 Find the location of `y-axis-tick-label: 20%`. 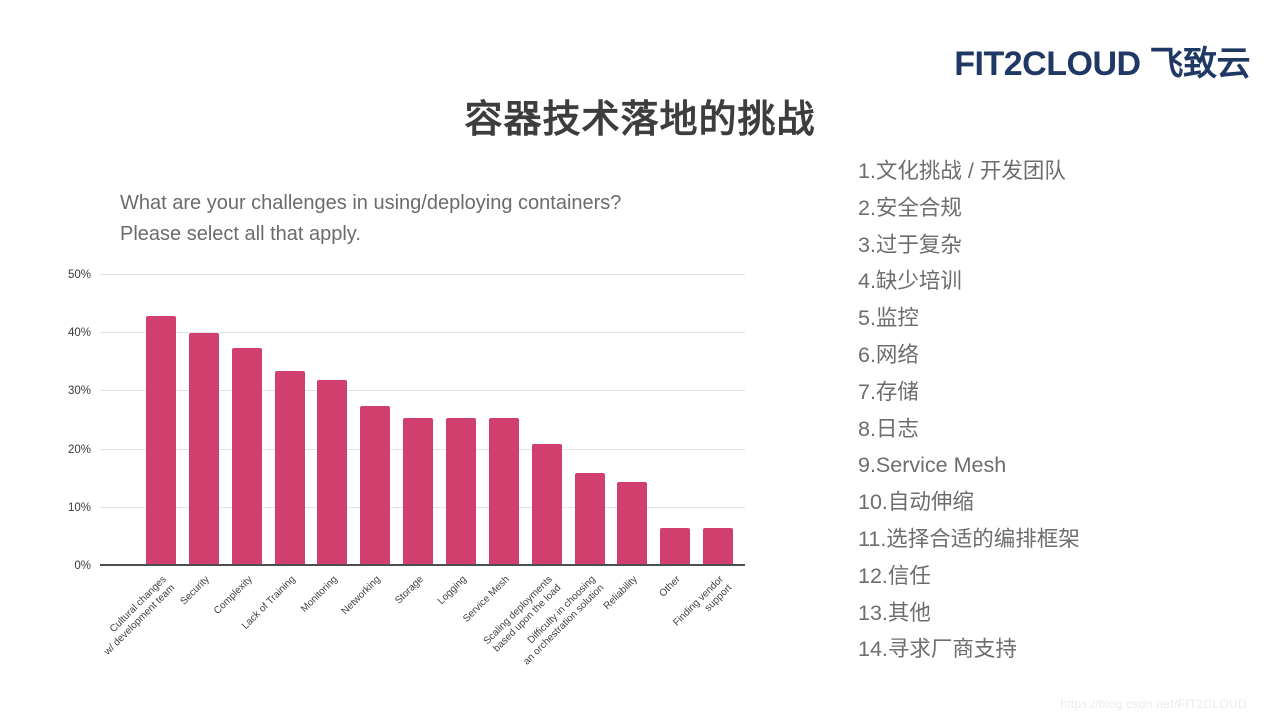

y-axis-tick-label: 20% is located at coordinates (79, 449).